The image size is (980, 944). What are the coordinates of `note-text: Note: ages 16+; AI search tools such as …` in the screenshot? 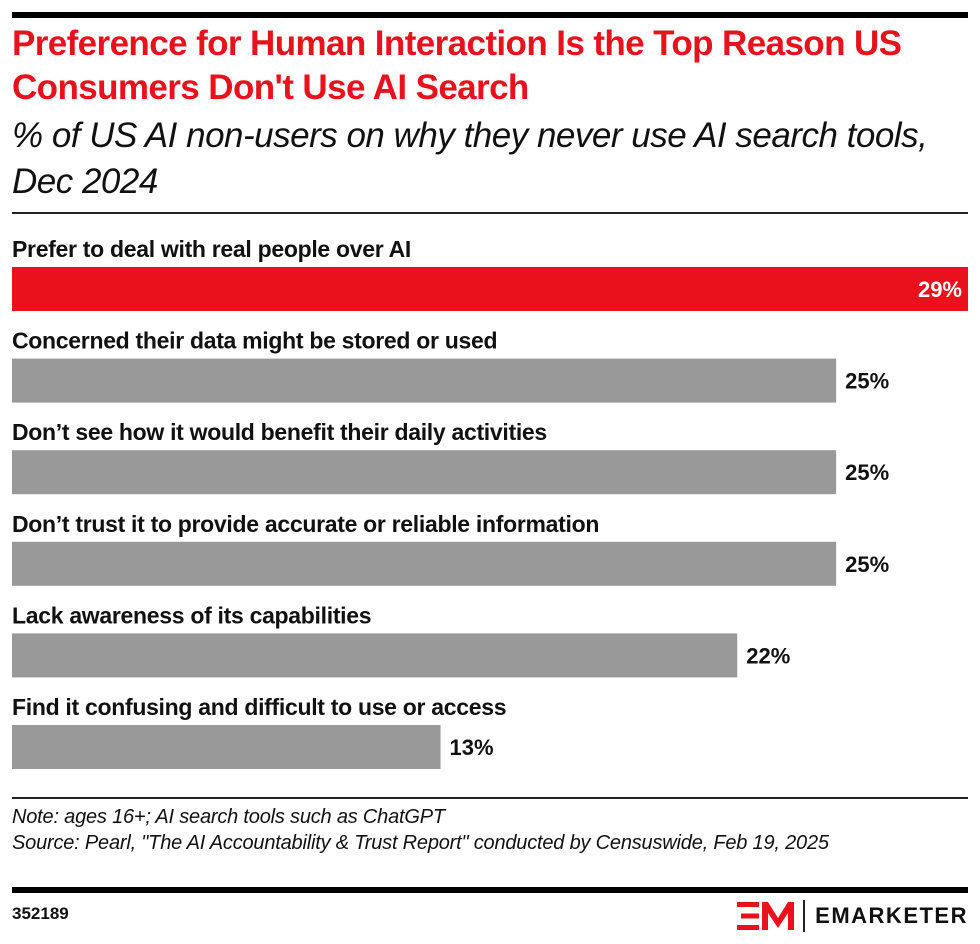 It's located at (228, 817).